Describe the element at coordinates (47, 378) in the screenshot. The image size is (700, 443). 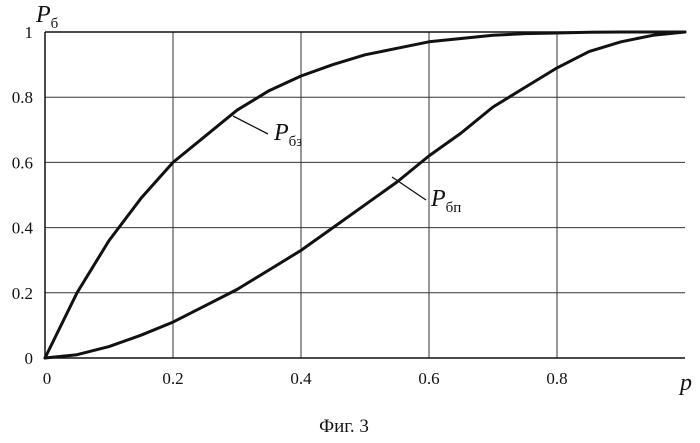
I see `x-tick-label: 0` at that location.